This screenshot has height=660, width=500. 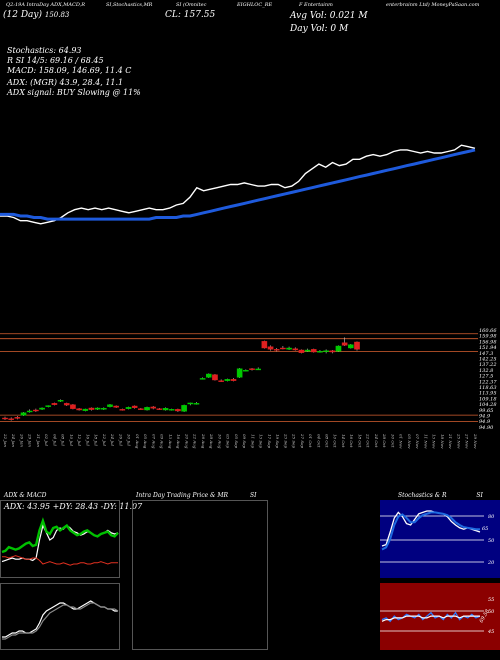 What do you see at coordinates (203, 441) in the screenshot?
I see `date-tick-label: 26 Aug` at bounding box center [203, 441].